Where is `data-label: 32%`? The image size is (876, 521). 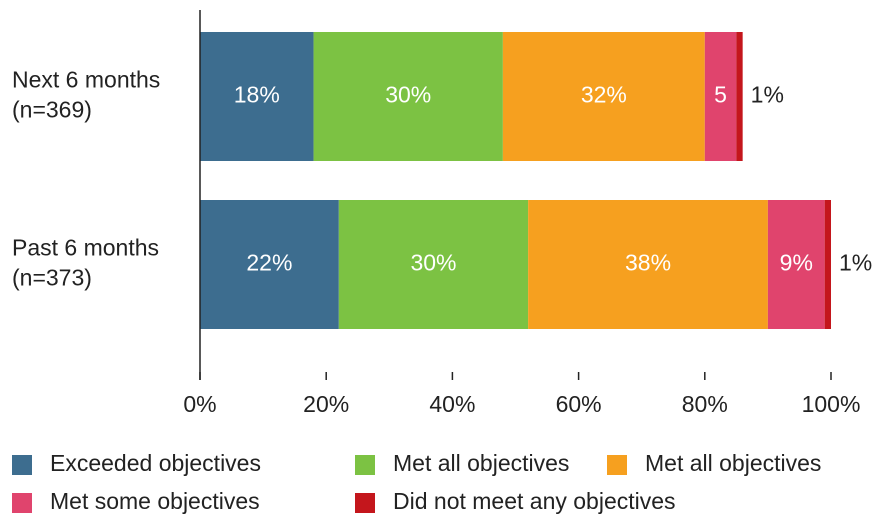
data-label: 32% is located at coordinates (604, 95).